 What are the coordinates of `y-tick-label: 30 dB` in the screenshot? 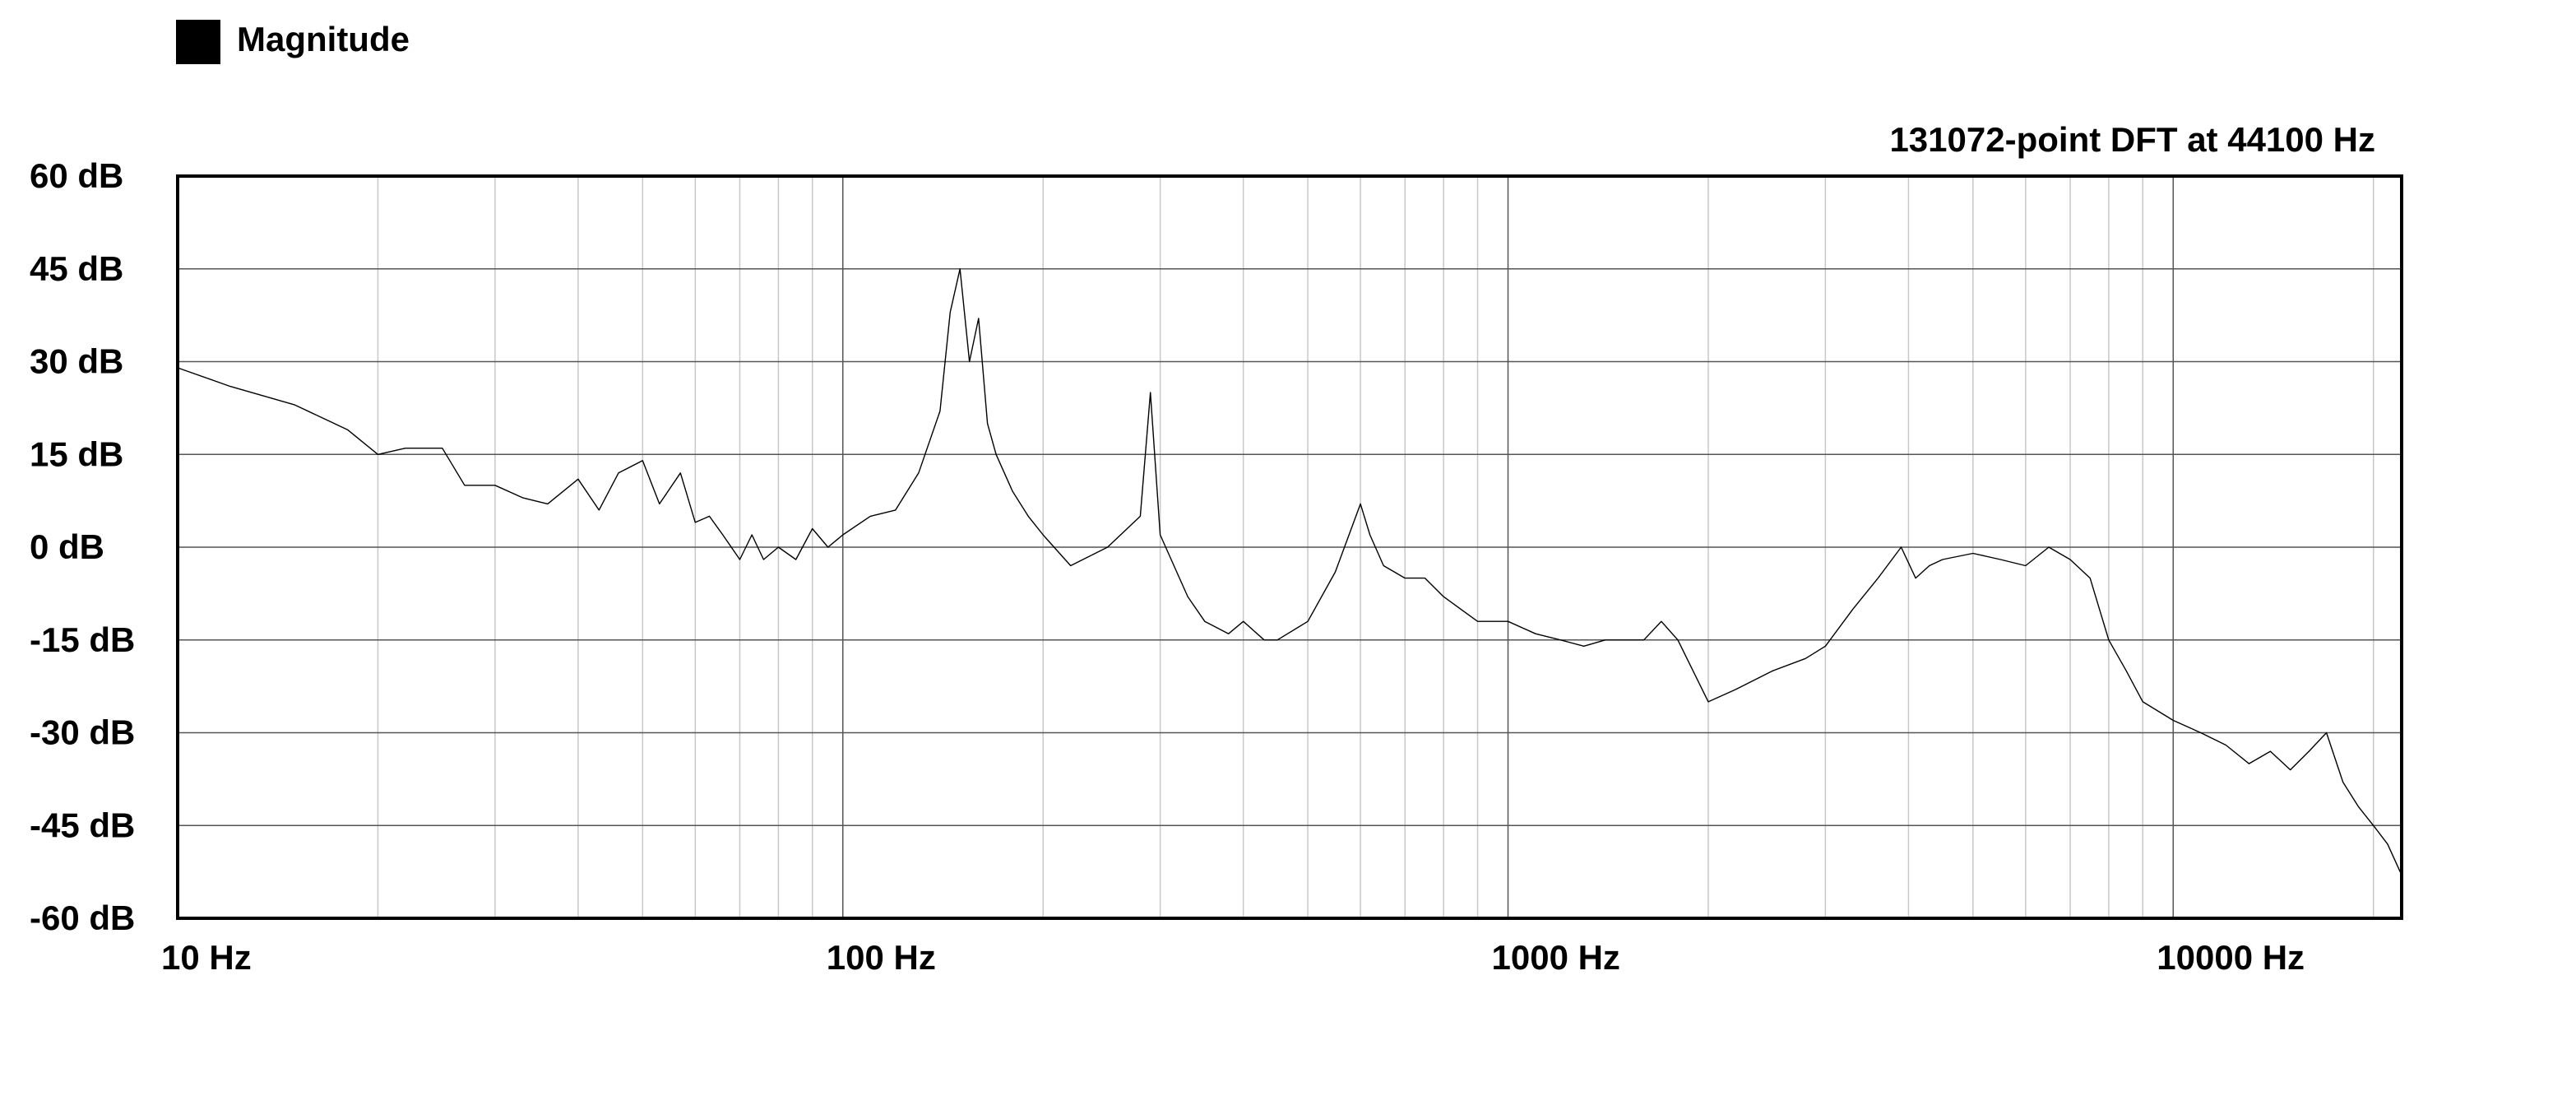 It's located at (77, 361).